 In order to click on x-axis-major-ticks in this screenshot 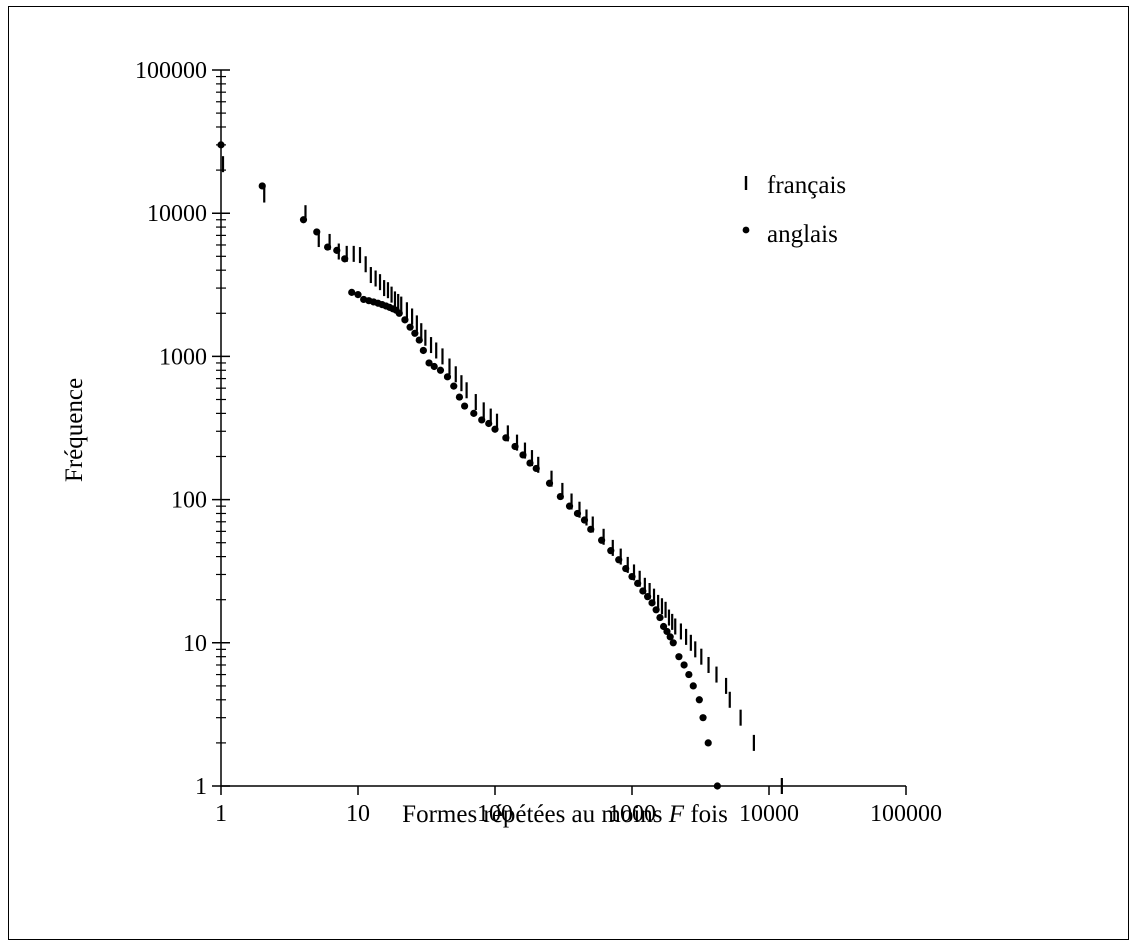, I will do `click(563, 790)`.